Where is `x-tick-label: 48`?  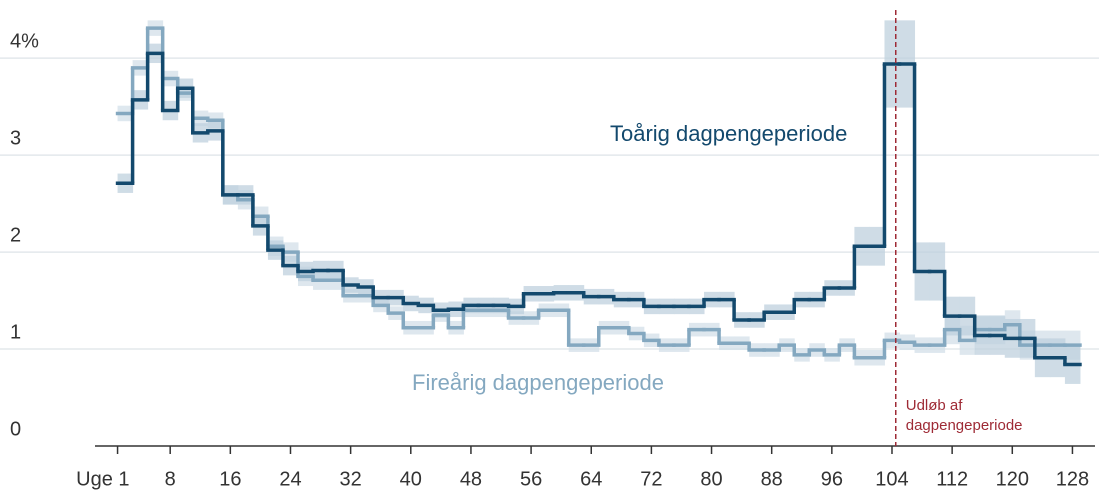
x-tick-label: 48 is located at coordinates (471, 479).